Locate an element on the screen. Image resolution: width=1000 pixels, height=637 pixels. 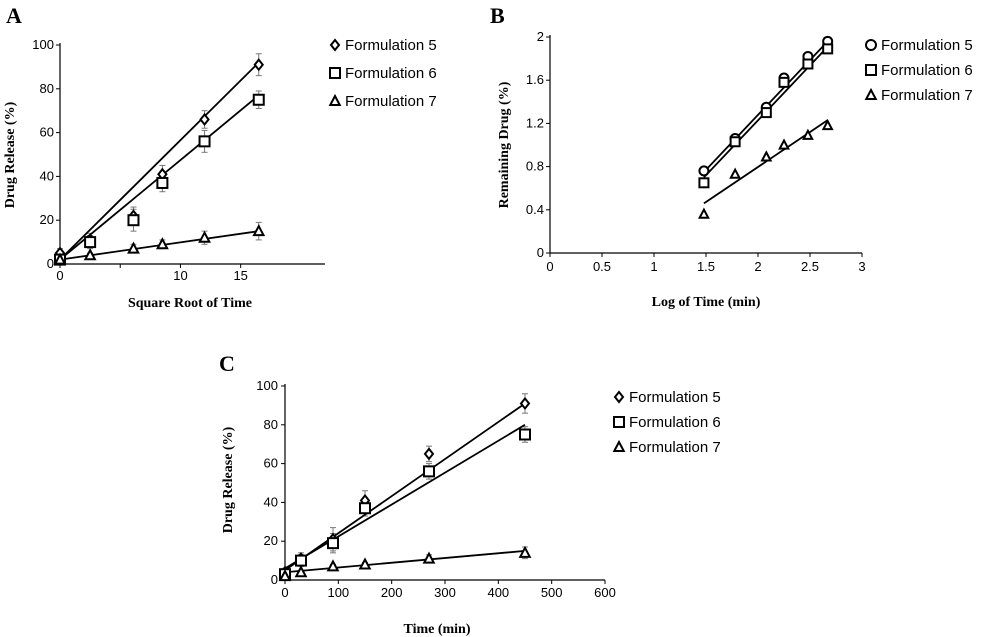
data-point-c-s0 is located at coordinates (429, 454).